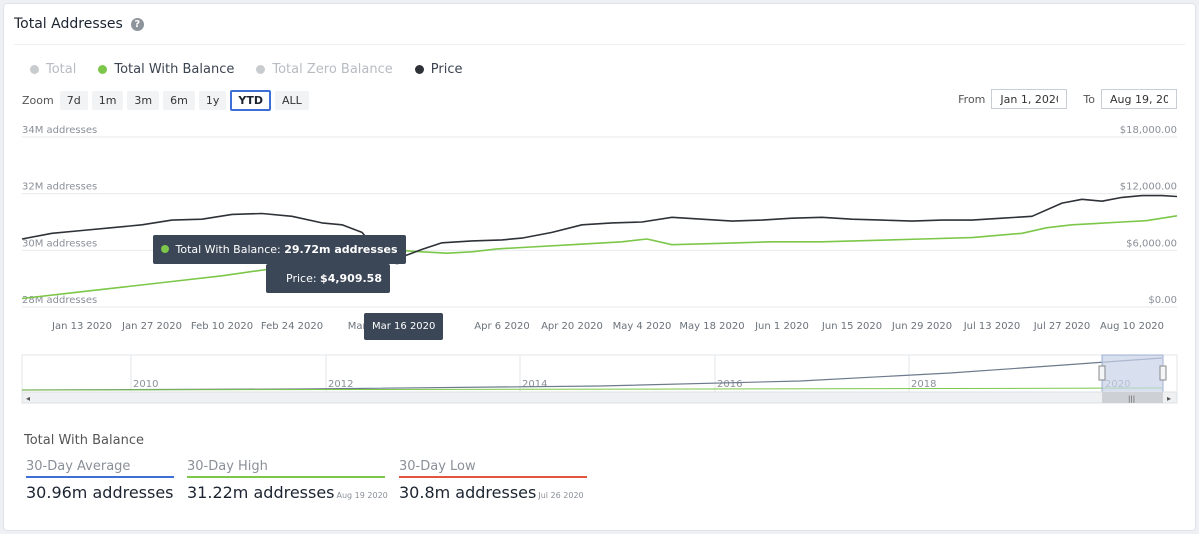 This screenshot has height=534, width=1199. Describe the element at coordinates (73, 100) in the screenshot. I see `zoom-7d-button: 7d` at that location.